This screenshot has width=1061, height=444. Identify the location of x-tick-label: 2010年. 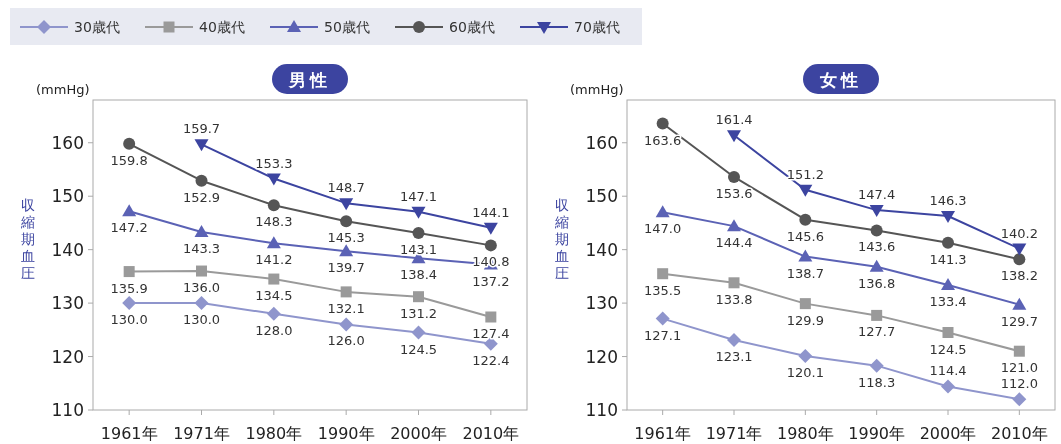
(491, 433).